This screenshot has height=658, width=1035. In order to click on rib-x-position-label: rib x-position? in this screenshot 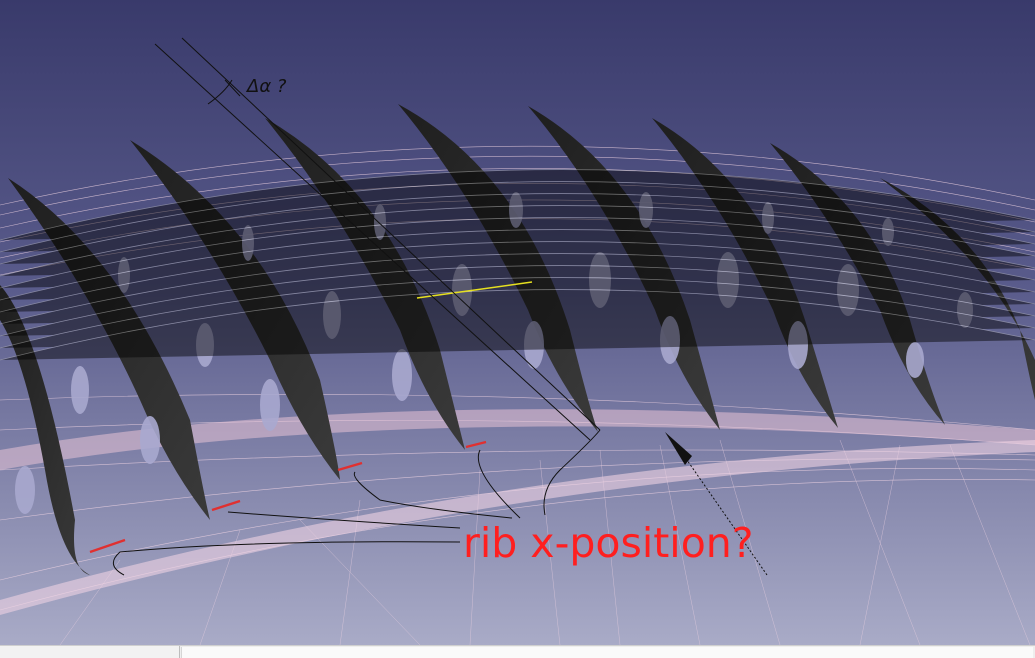, I will do `click(608, 543)`.